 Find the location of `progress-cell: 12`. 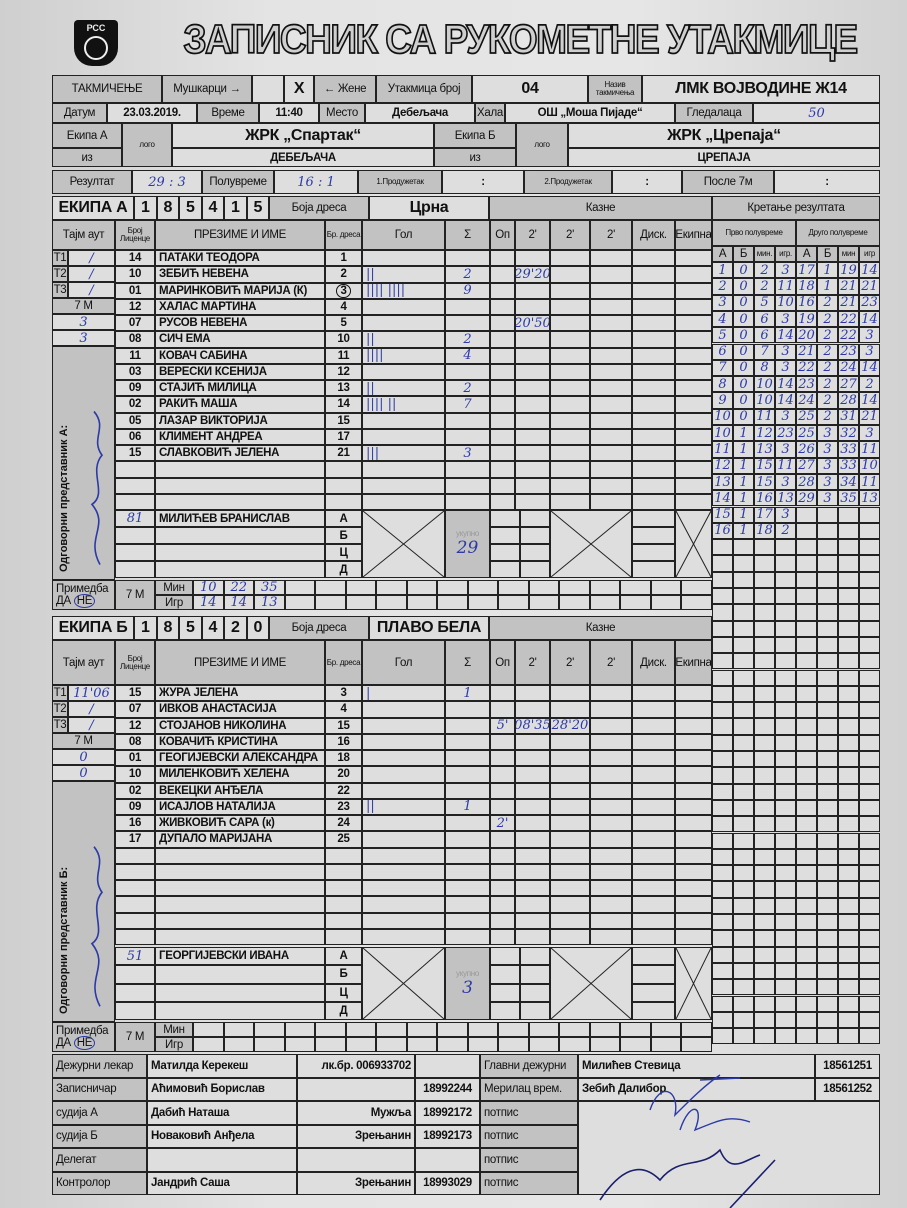

progress-cell: 12 is located at coordinates (764, 433).